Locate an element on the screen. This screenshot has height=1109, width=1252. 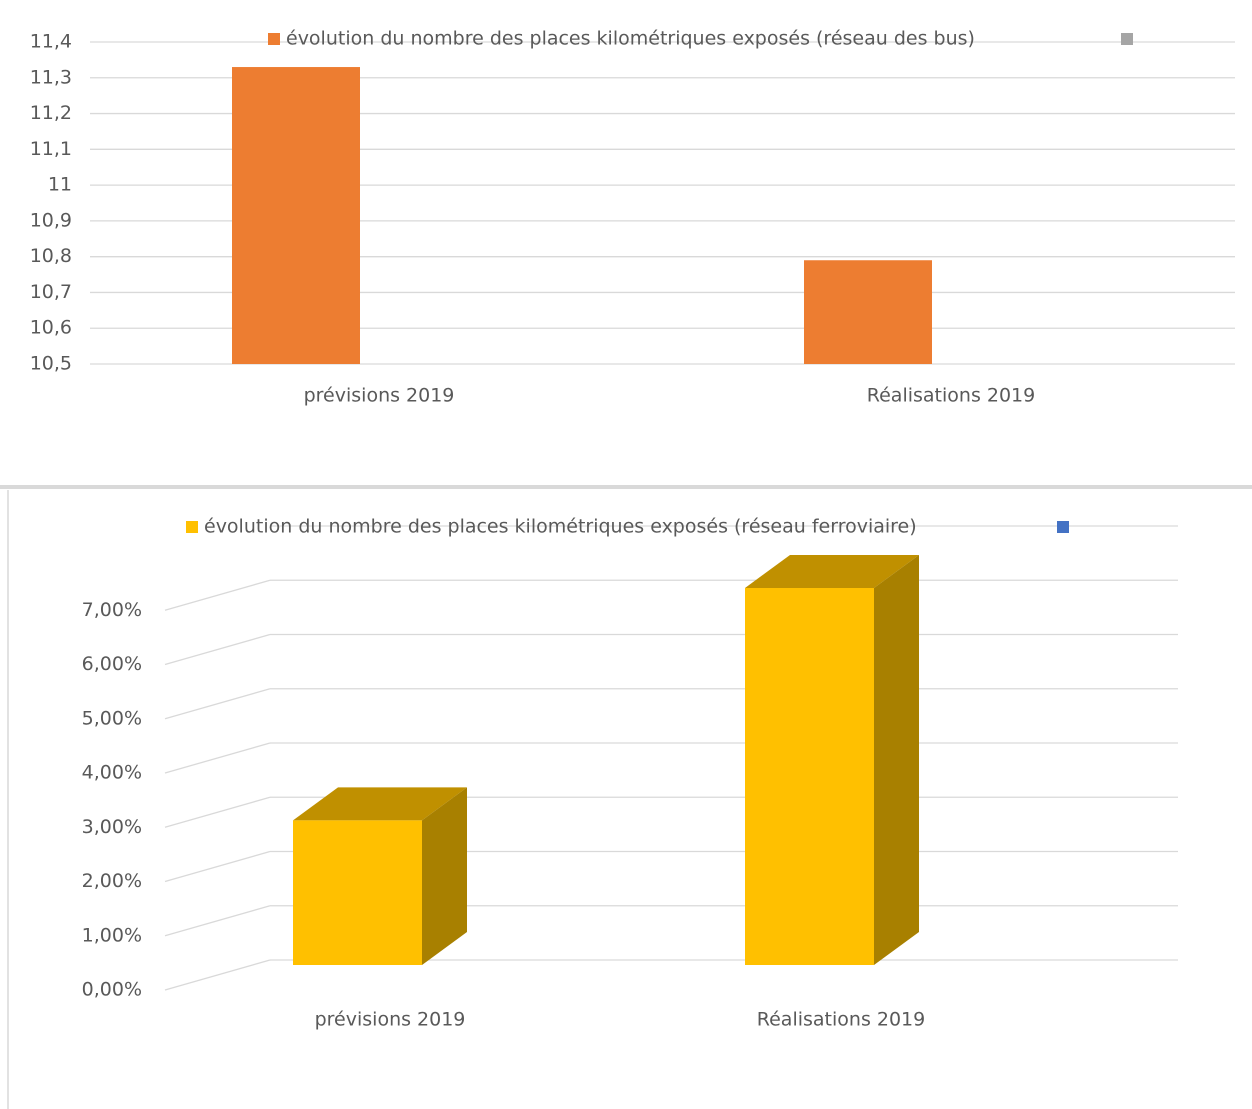
y-tick-label: 0,00% is located at coordinates (112, 990).